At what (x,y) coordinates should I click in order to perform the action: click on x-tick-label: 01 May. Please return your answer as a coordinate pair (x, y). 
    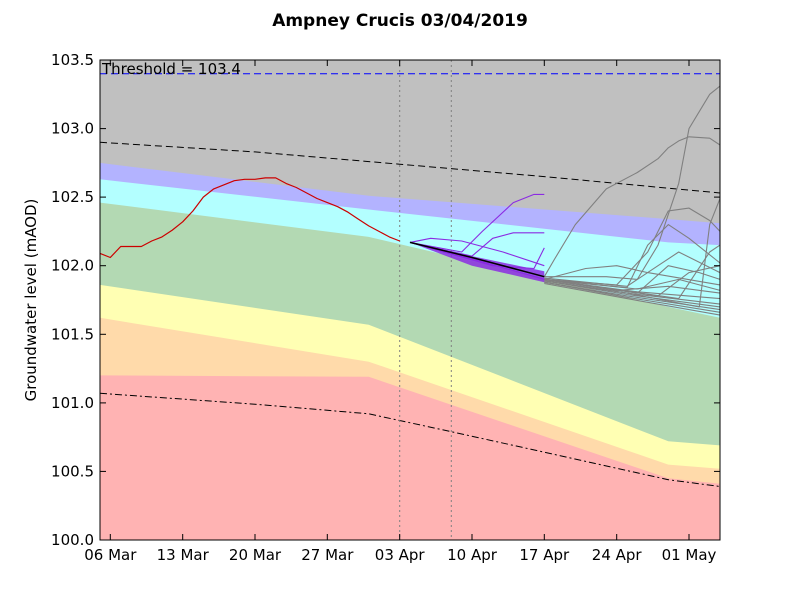
    Looking at the image, I should click on (689, 555).